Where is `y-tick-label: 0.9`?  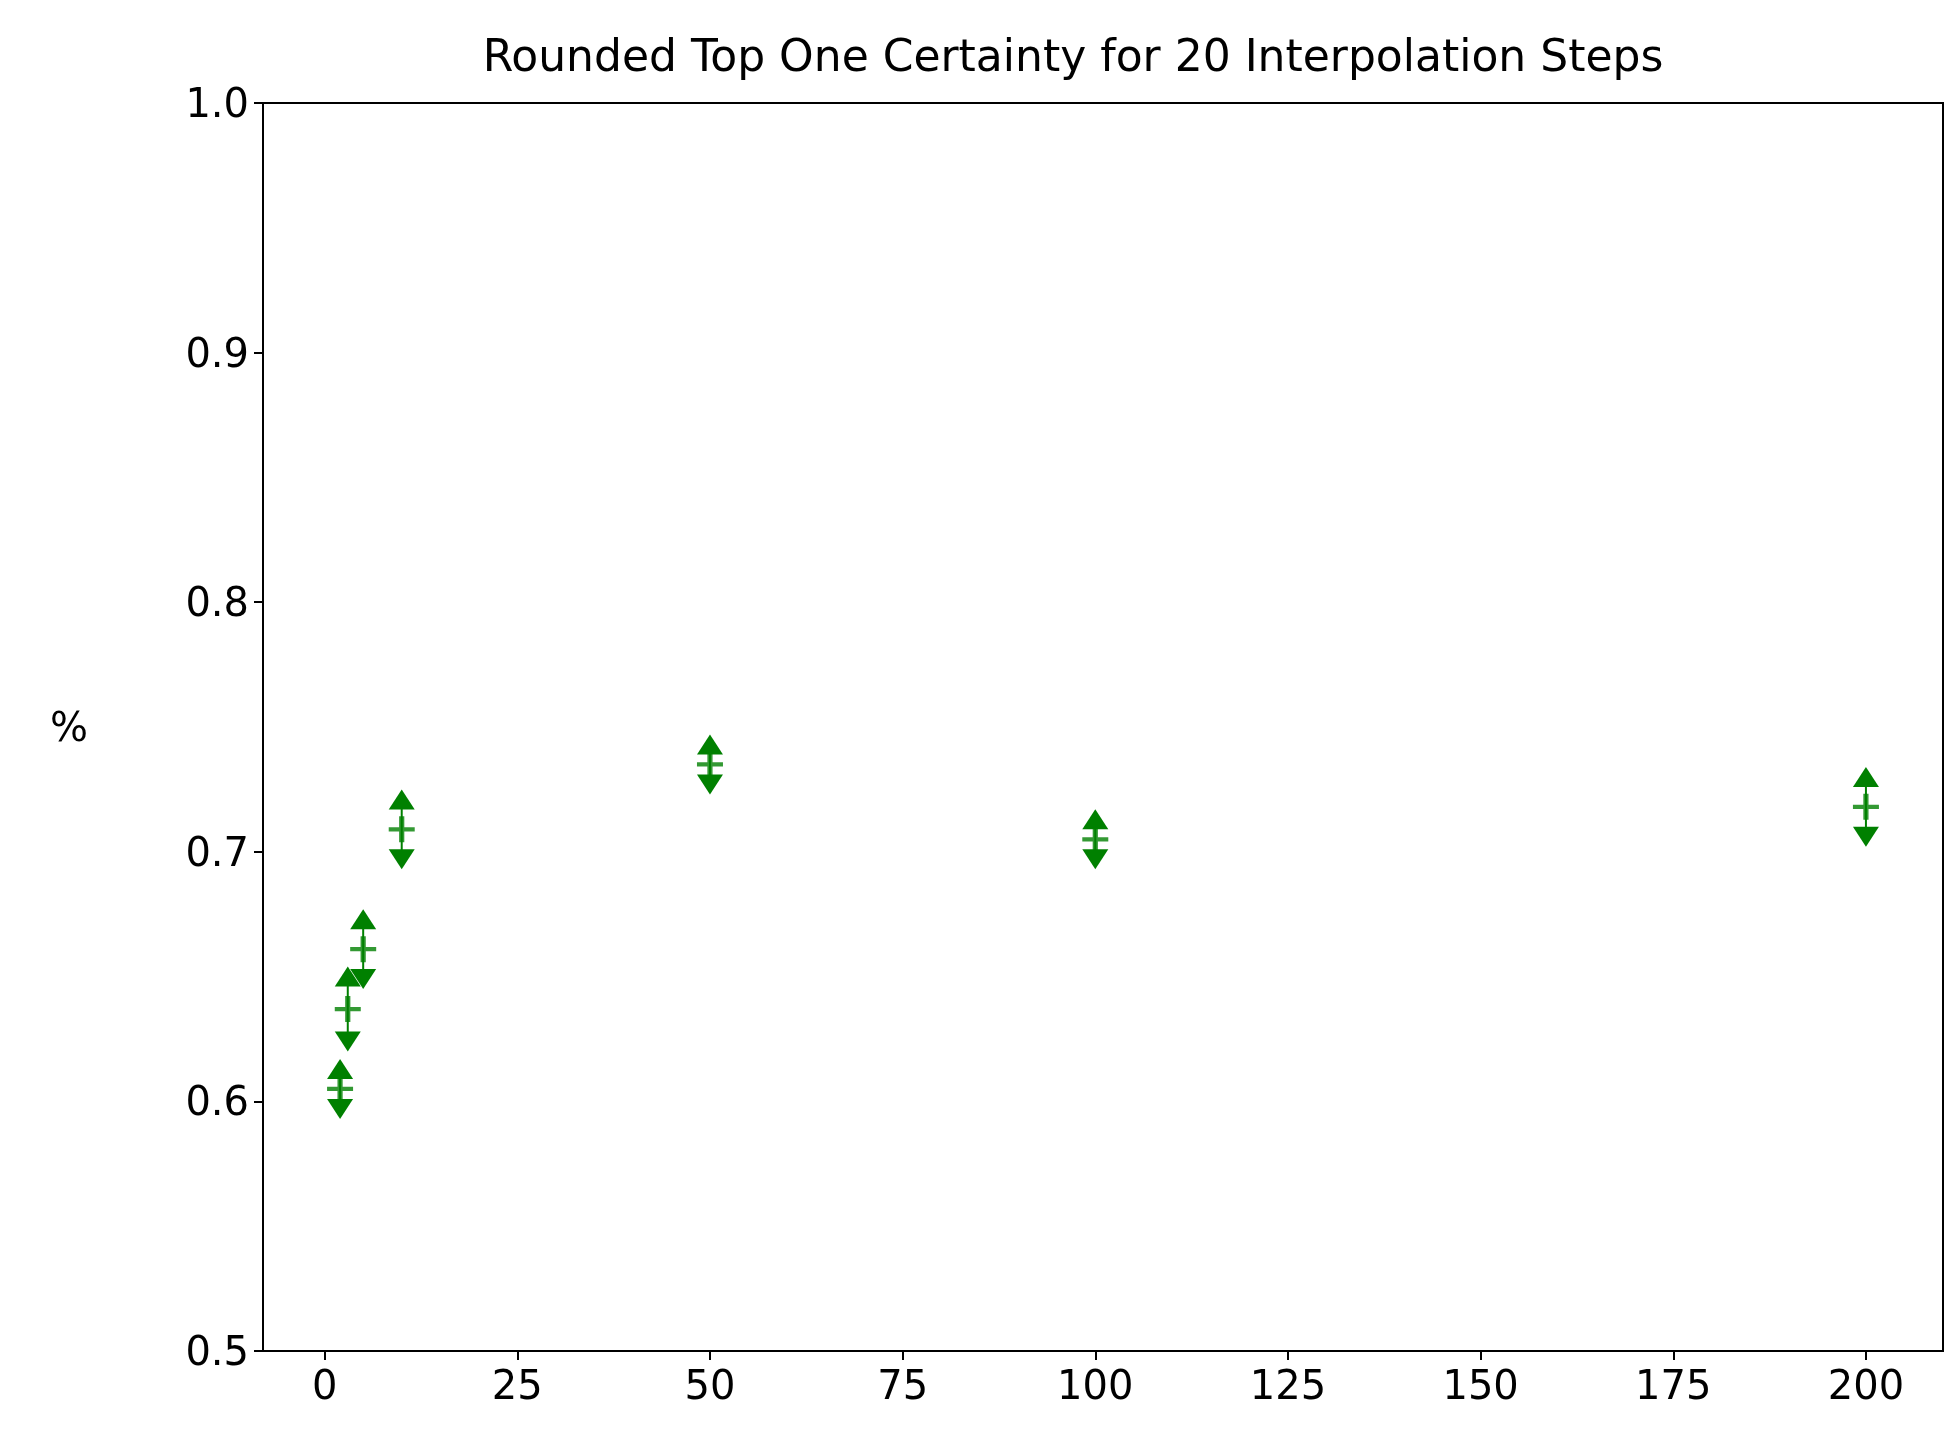 y-tick-label: 0.9 is located at coordinates (217, 352).